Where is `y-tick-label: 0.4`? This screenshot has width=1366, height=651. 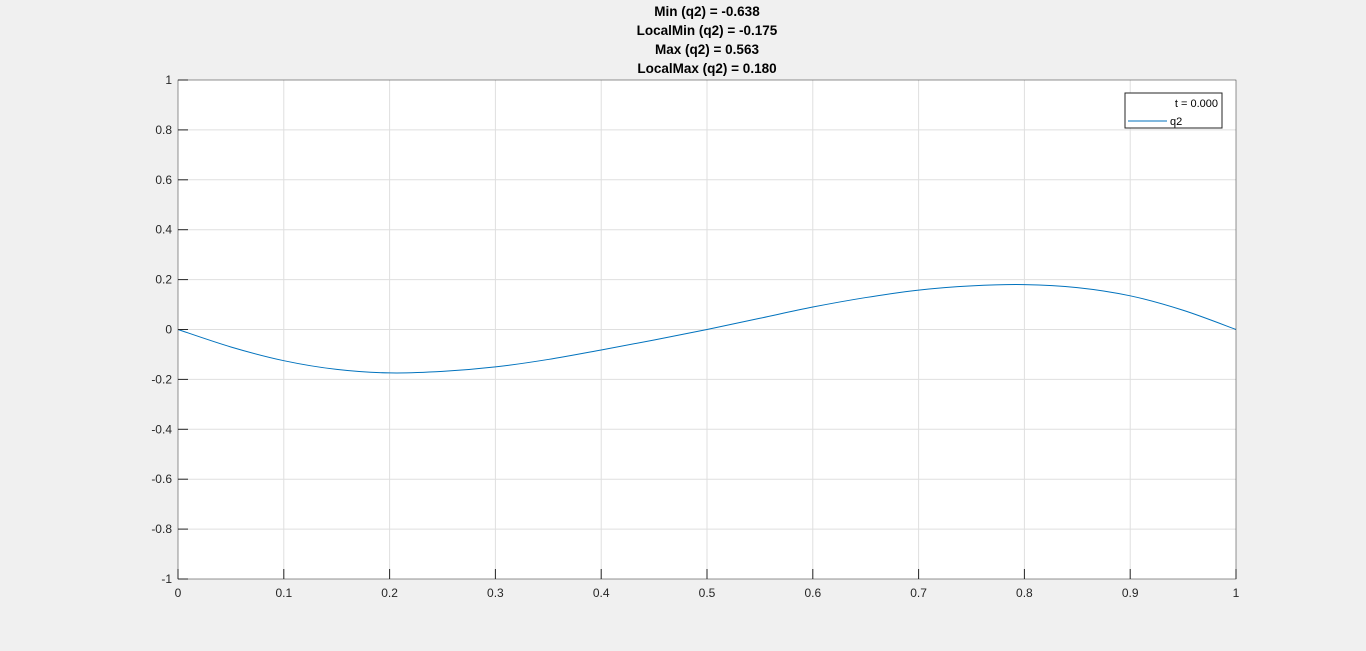
y-tick-label: 0.4 is located at coordinates (163, 230).